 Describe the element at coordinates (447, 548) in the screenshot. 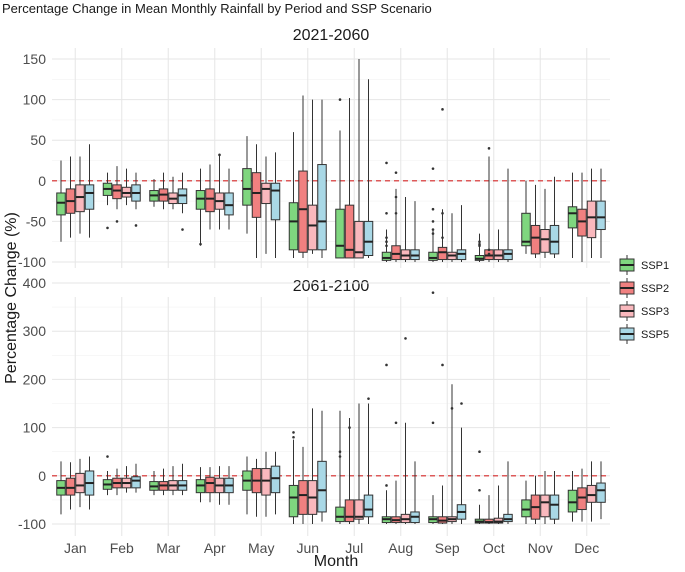

I see `x-tick-label: Sep` at that location.